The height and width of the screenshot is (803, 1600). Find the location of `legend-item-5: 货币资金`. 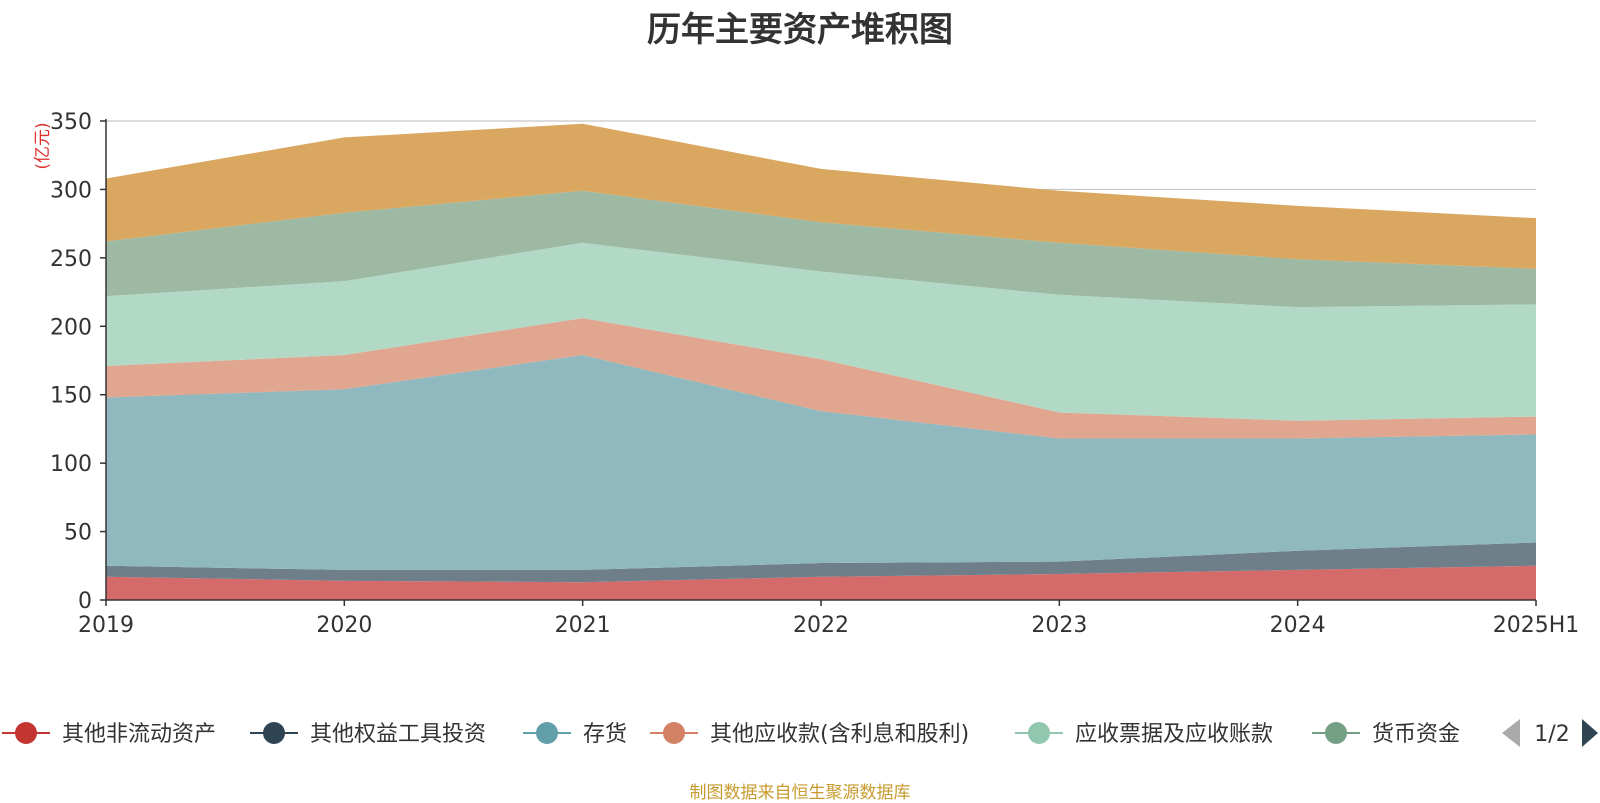

legend-item-5: 货币资金 is located at coordinates (1386, 734).